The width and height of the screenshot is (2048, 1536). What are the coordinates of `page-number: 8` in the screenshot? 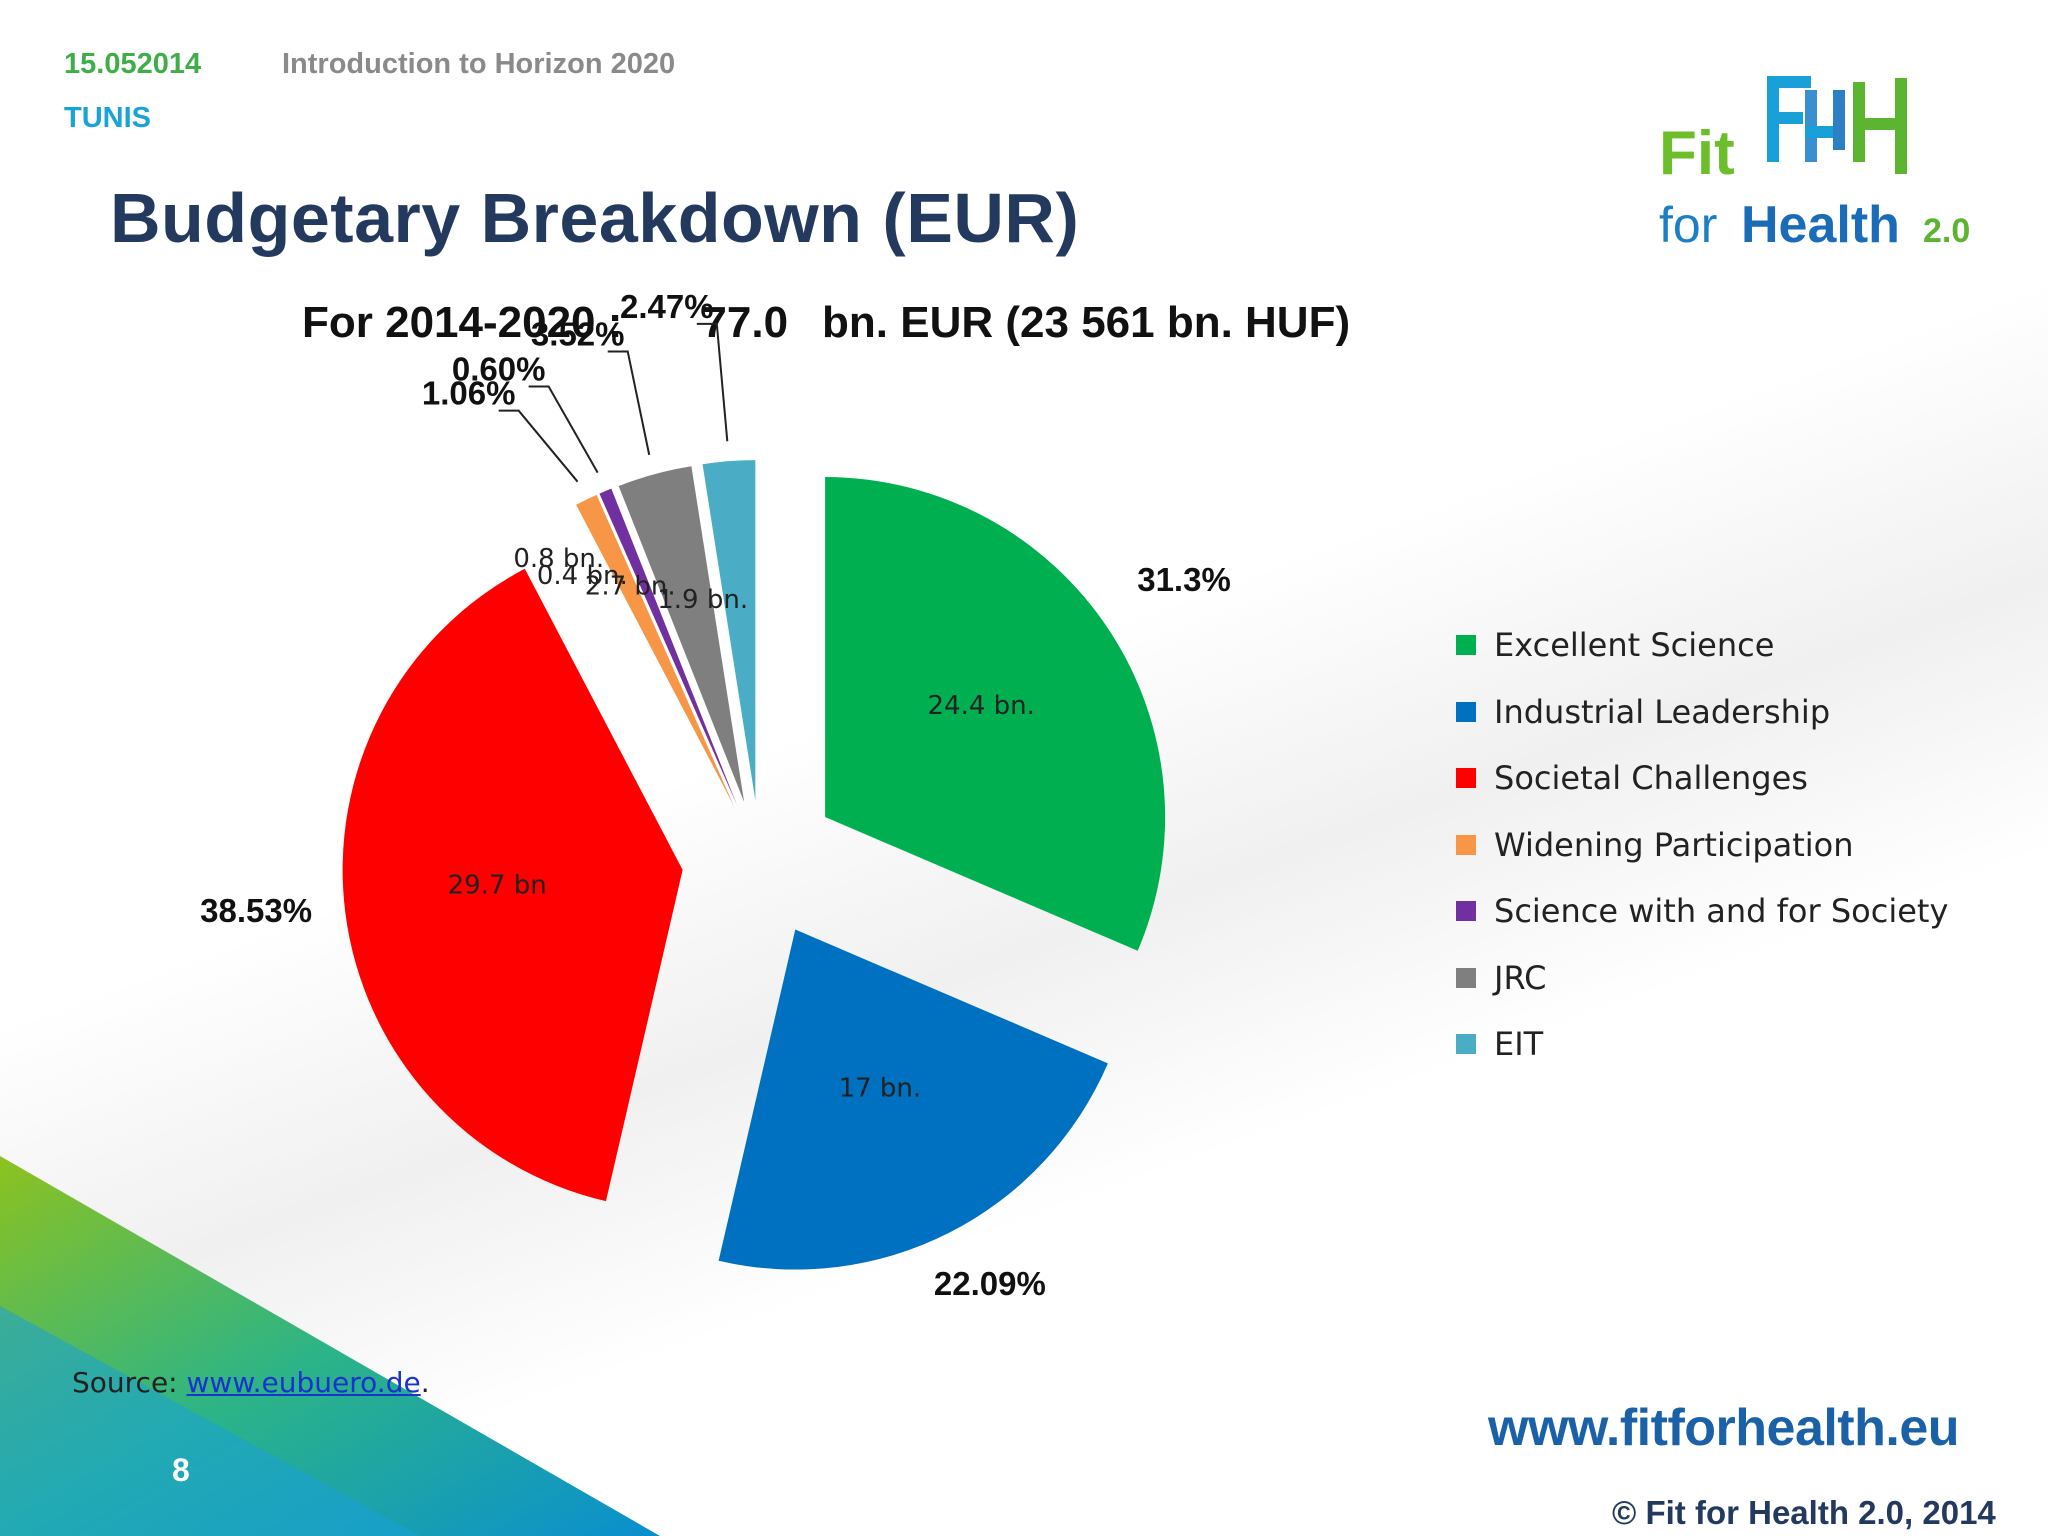 It's located at (181, 1470).